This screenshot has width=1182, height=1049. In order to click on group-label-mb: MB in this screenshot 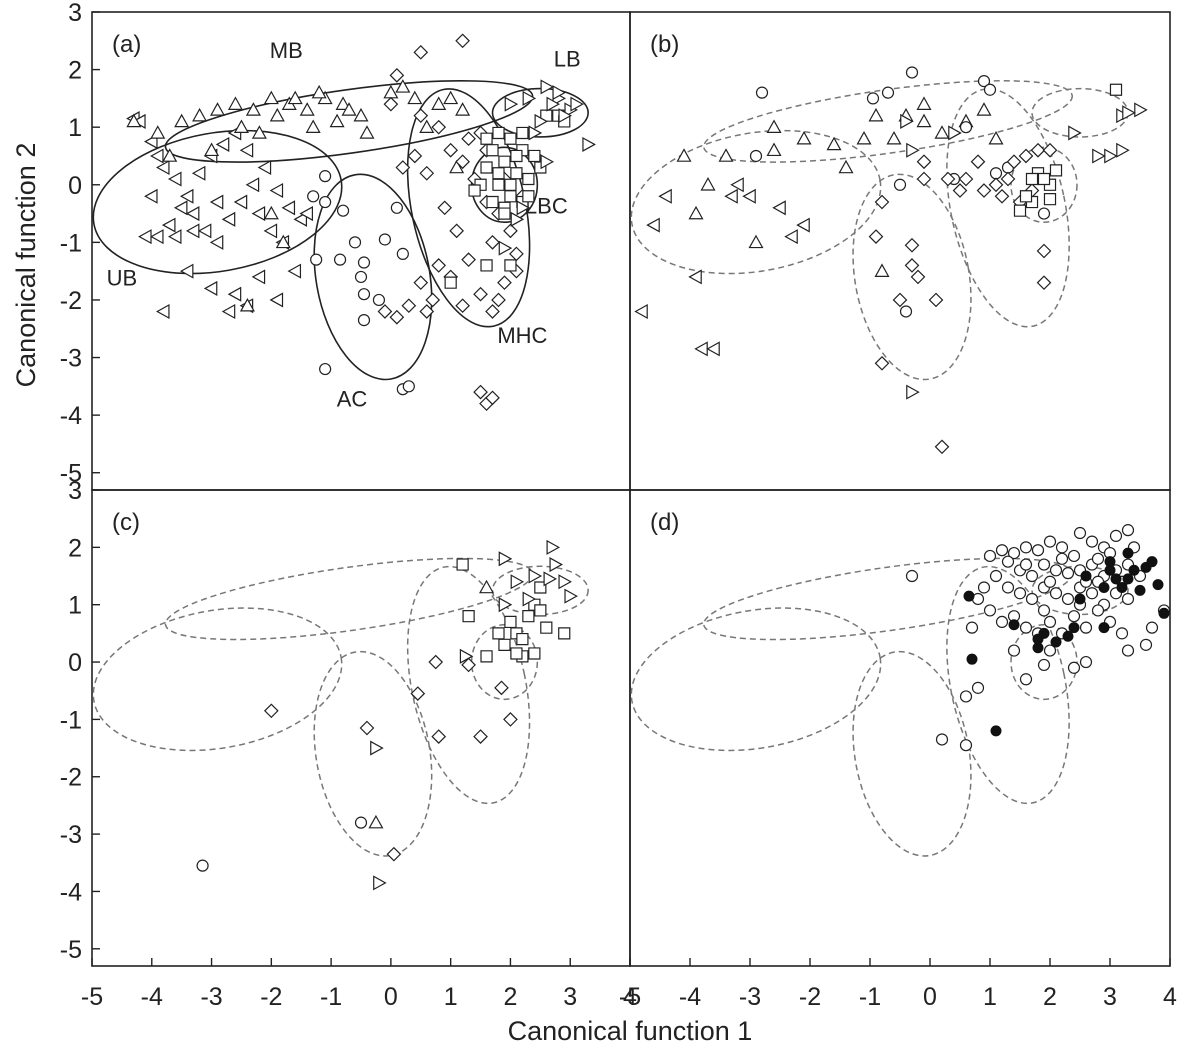, I will do `click(286, 50)`.